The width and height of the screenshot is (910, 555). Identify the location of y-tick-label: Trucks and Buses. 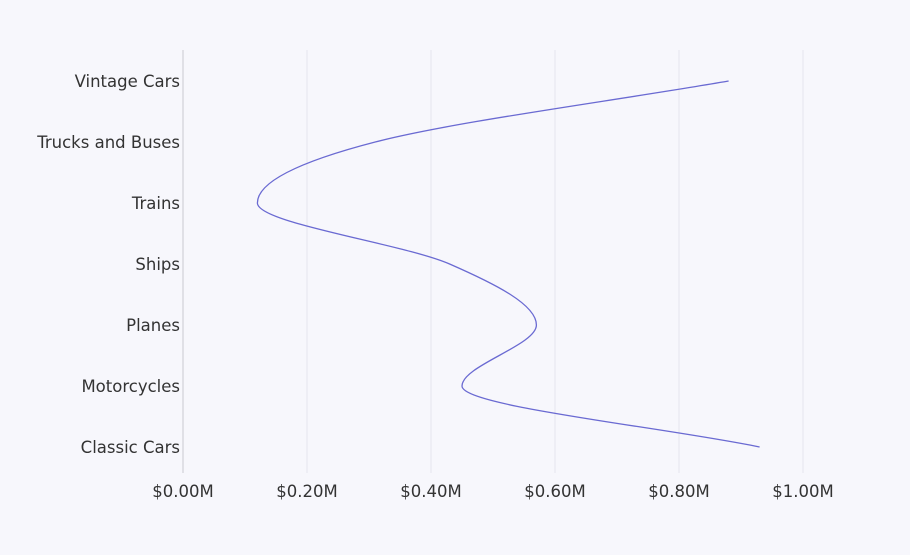
(108, 142).